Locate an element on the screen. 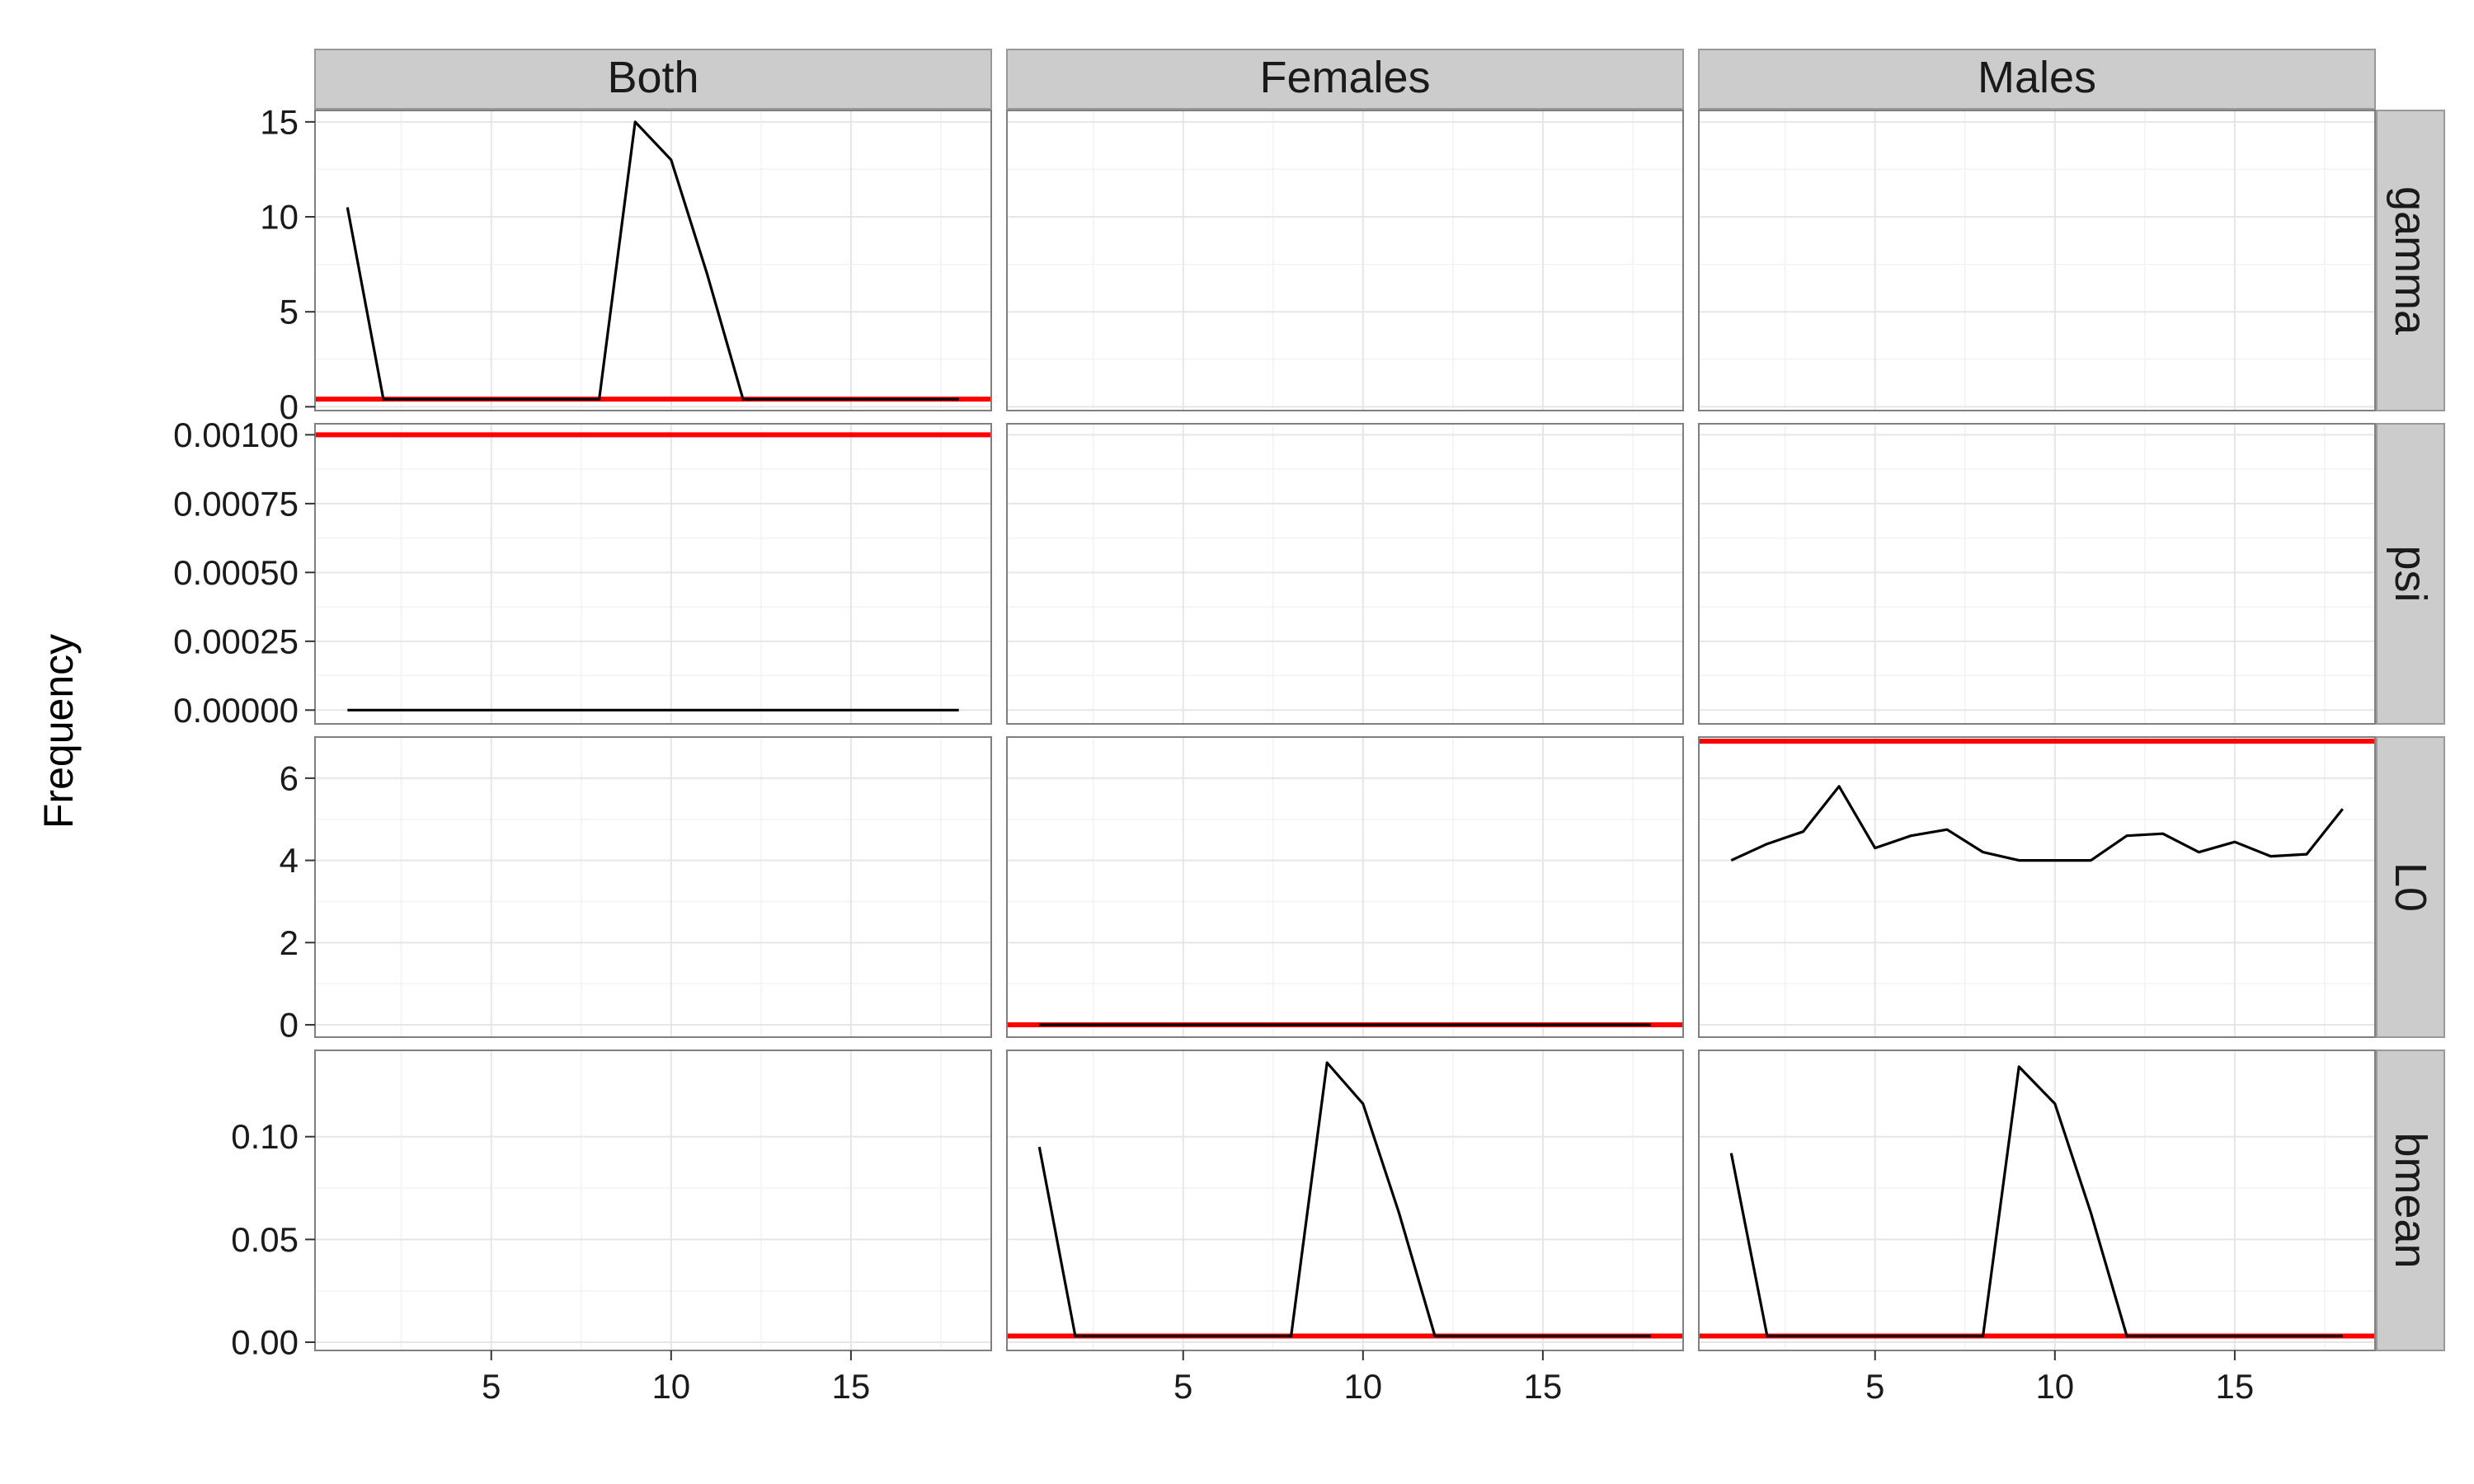  panel-l0-both is located at coordinates (653, 887).